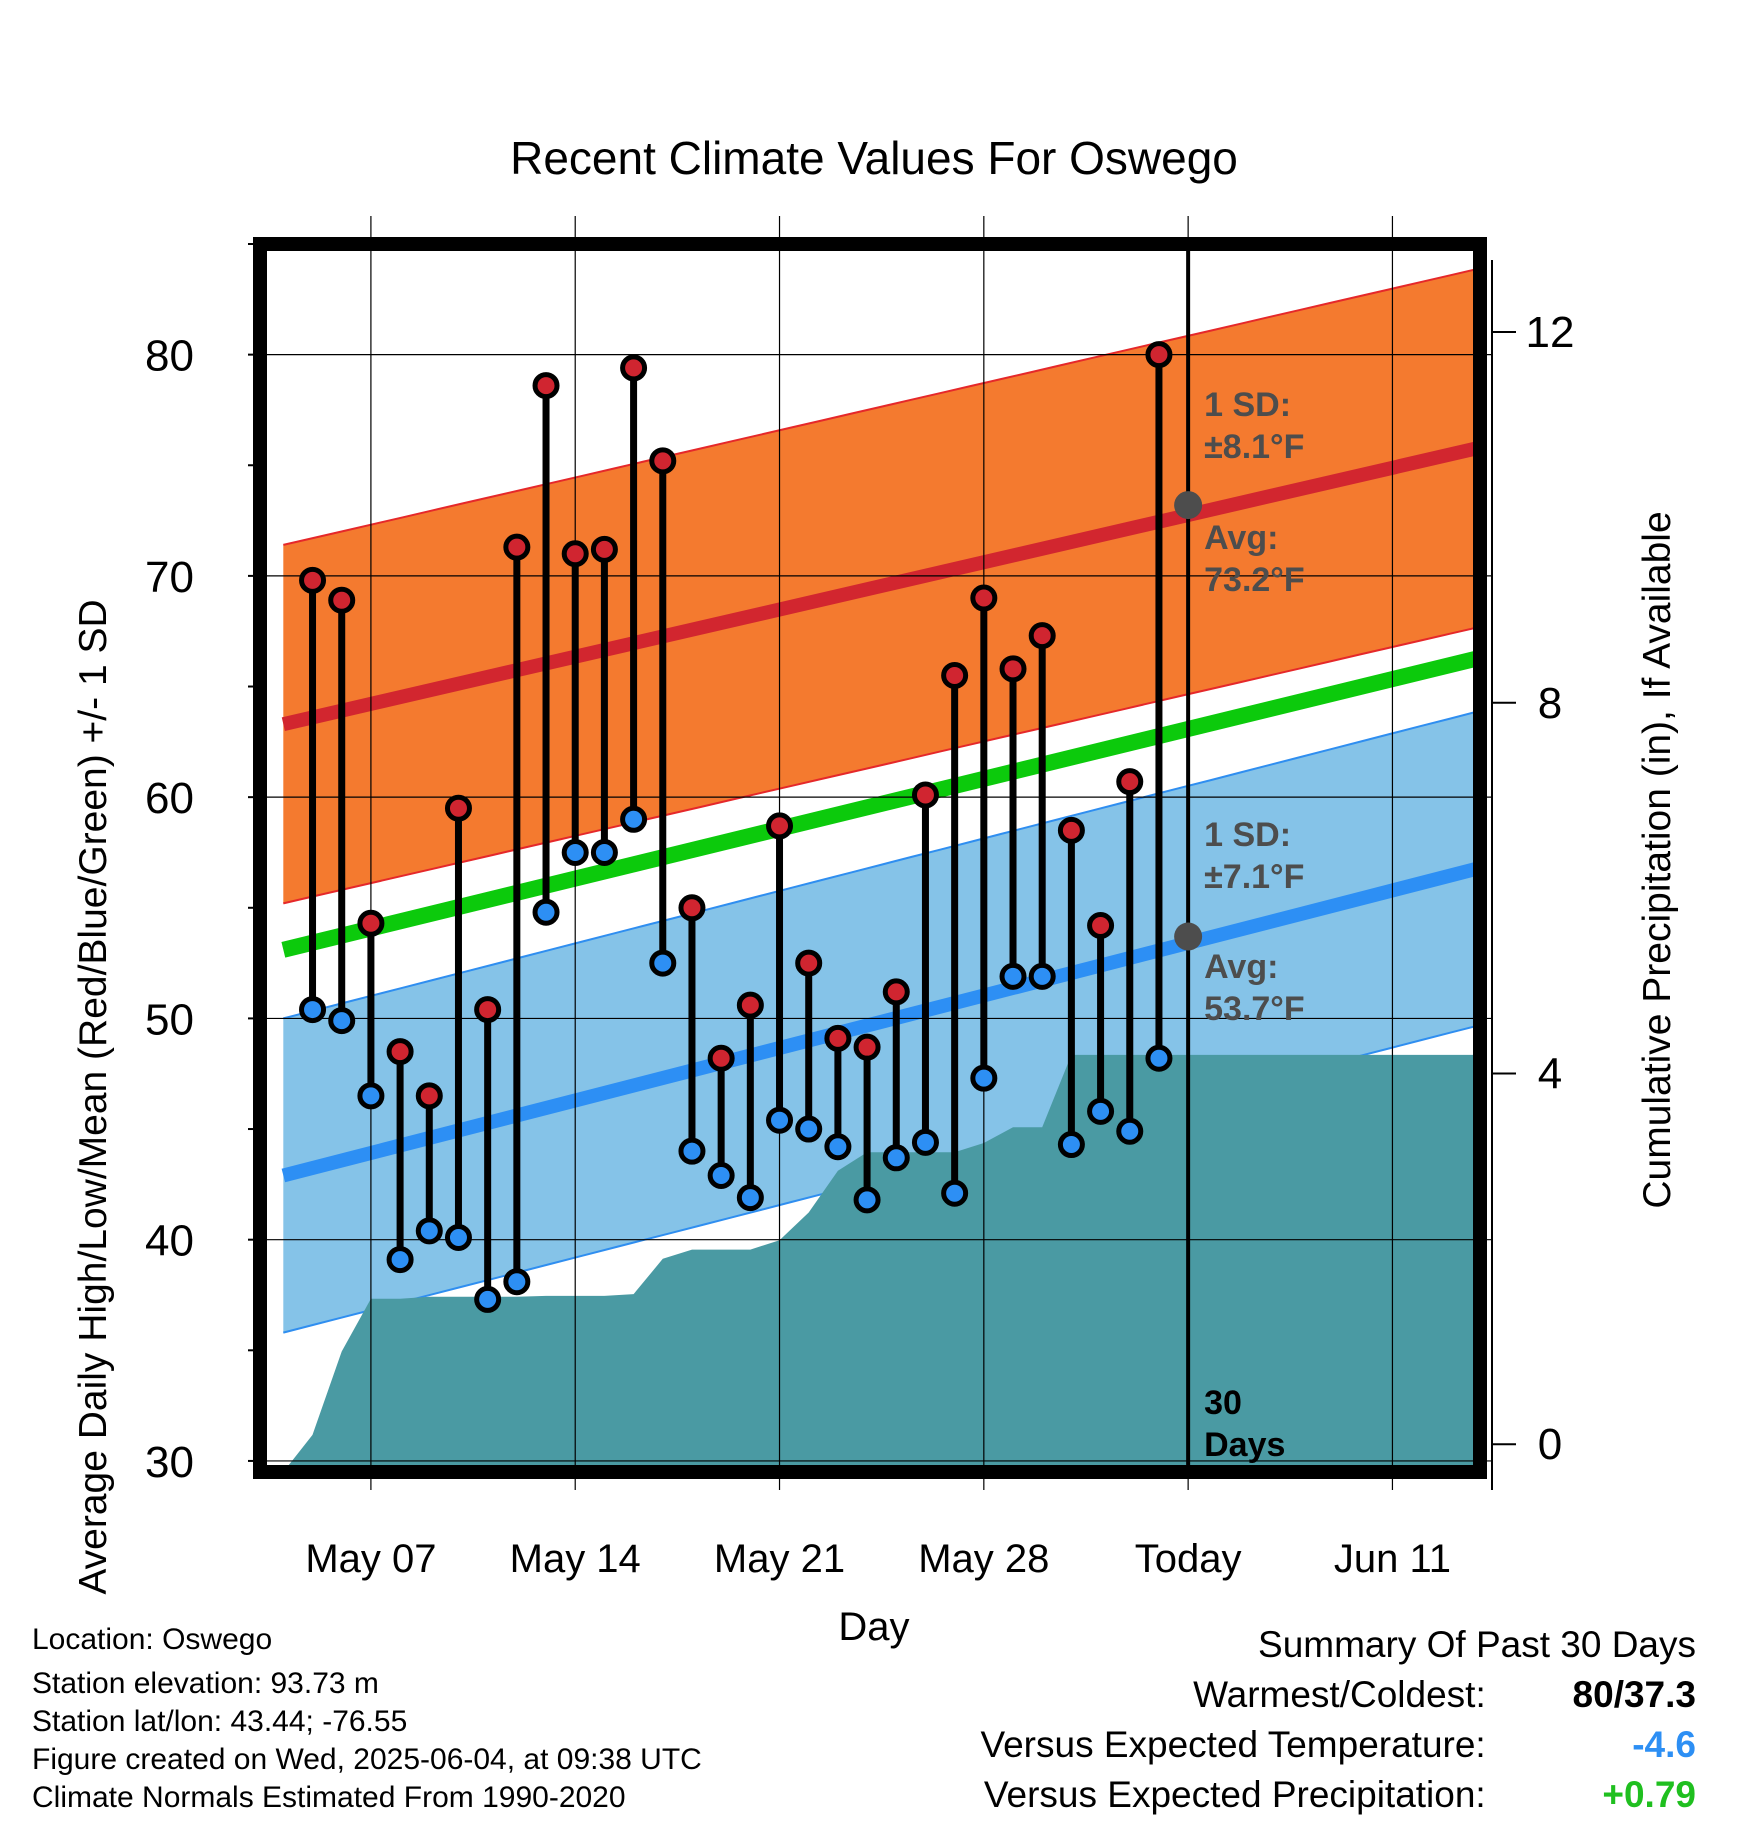 This screenshot has width=1748, height=1828. I want to click on temp-anomaly-value: -4.6, so click(1664, 1744).